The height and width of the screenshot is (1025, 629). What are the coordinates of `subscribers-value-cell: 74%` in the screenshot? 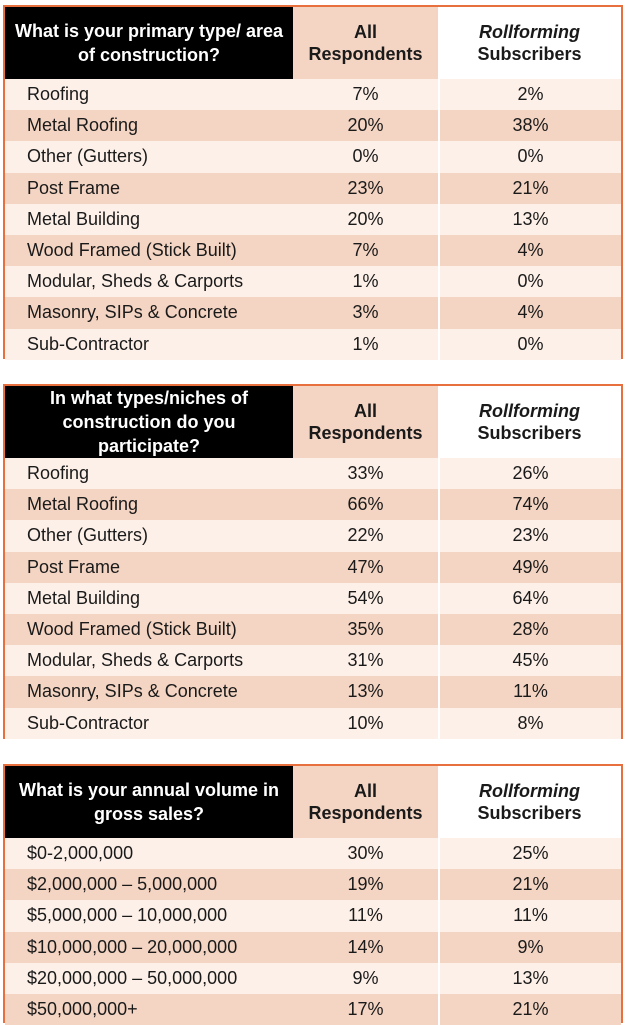 It's located at (529, 505).